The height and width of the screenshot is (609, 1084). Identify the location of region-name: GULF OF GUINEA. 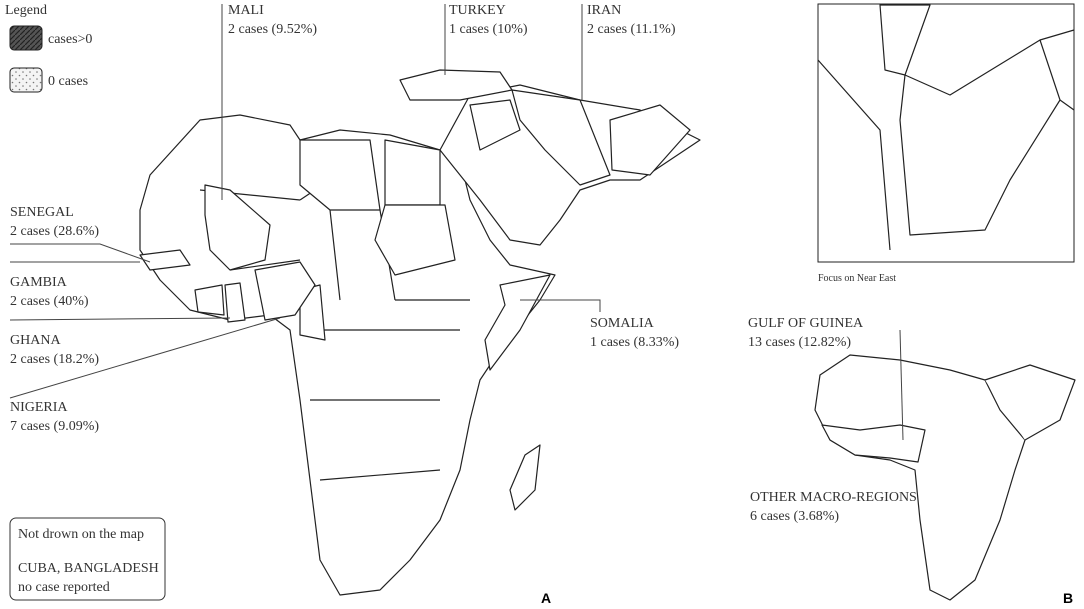
(806, 323).